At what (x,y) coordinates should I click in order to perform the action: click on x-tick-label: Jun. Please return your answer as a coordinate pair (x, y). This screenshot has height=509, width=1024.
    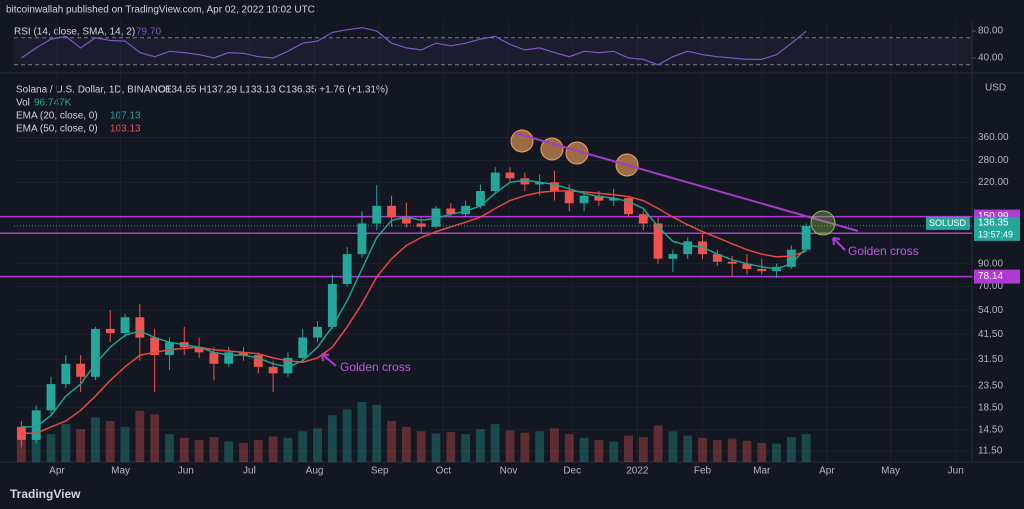
    Looking at the image, I should click on (186, 471).